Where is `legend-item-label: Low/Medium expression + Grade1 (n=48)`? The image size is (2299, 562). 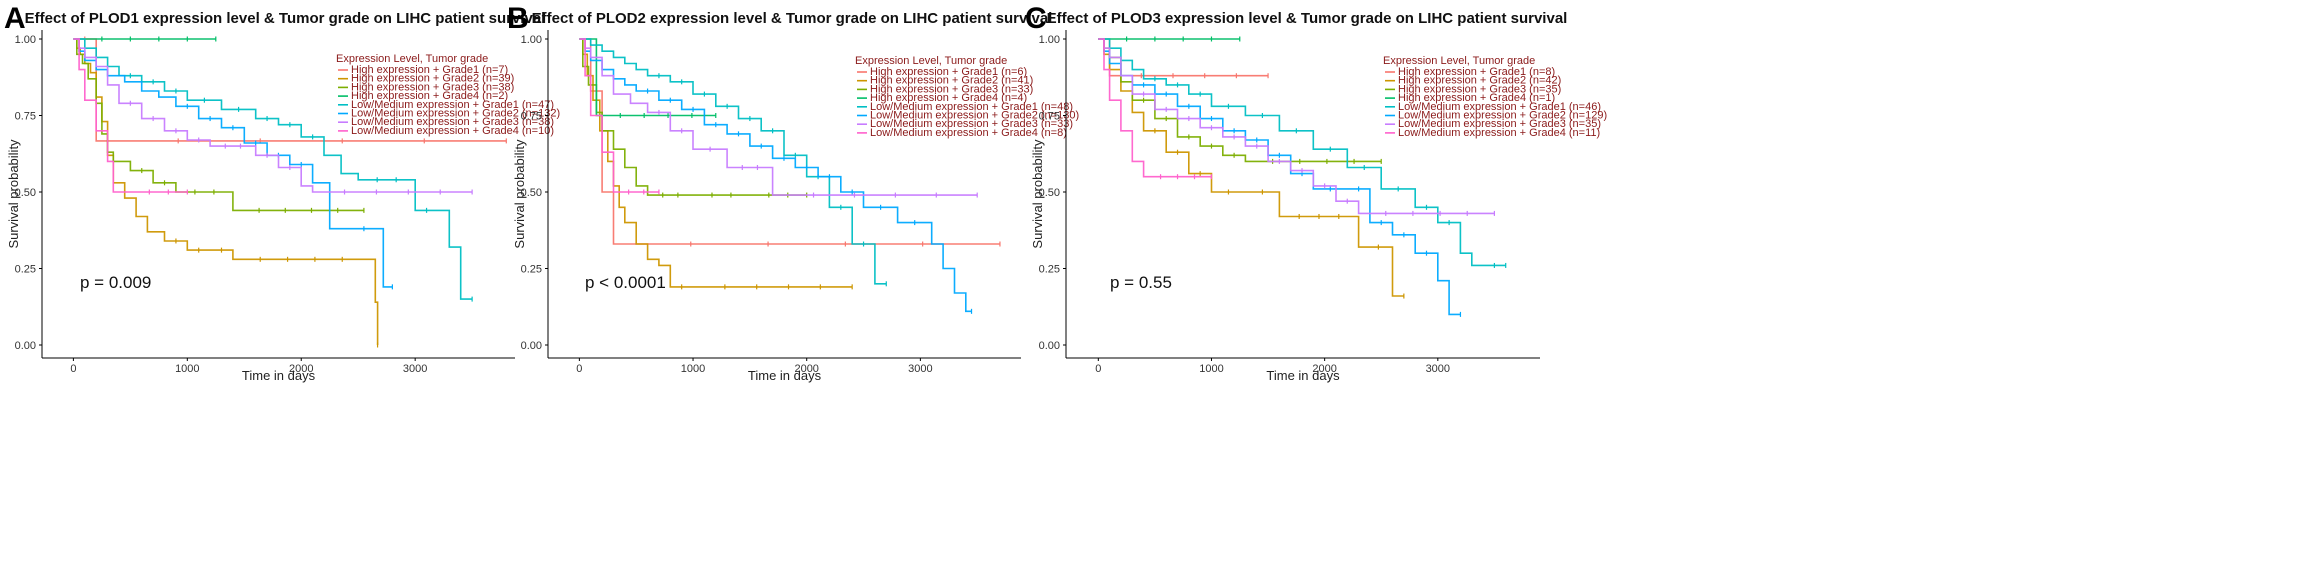
legend-item-label: Low/Medium expression + Grade1 (n=48) is located at coordinates (971, 107).